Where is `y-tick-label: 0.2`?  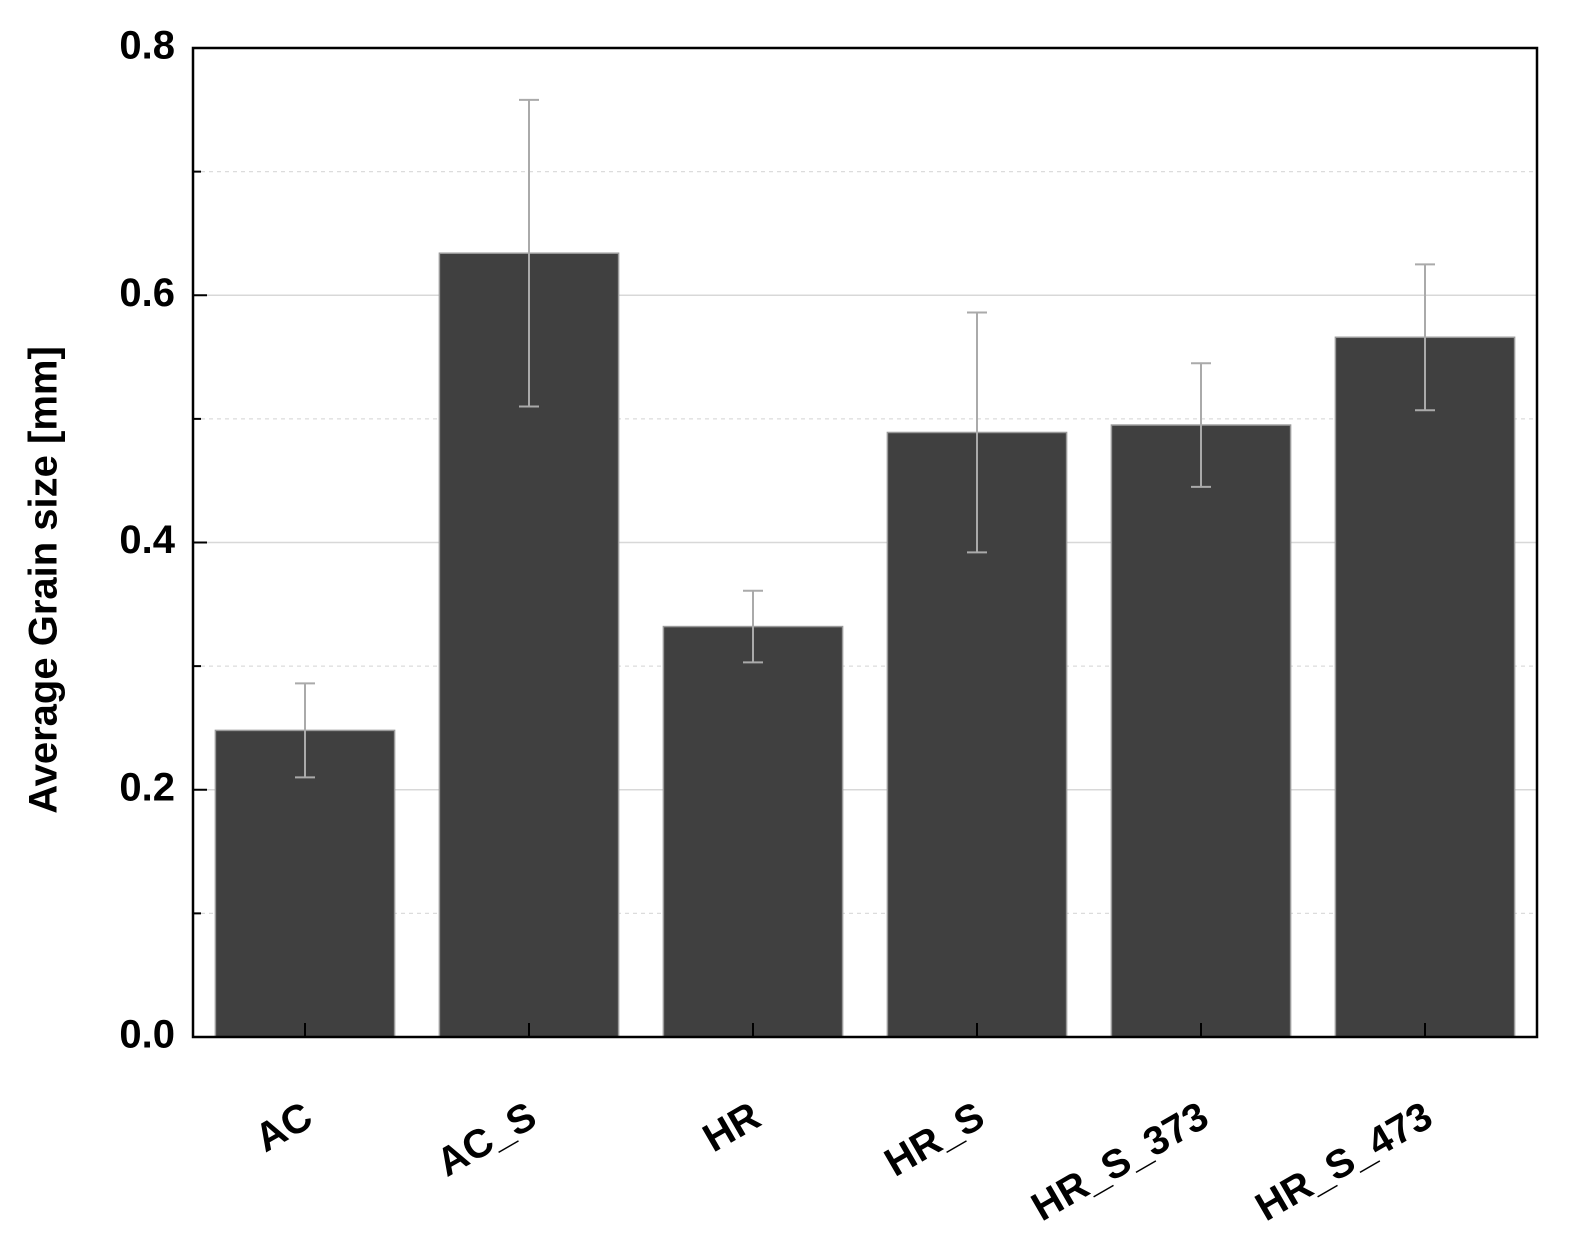
y-tick-label: 0.2 is located at coordinates (147, 787).